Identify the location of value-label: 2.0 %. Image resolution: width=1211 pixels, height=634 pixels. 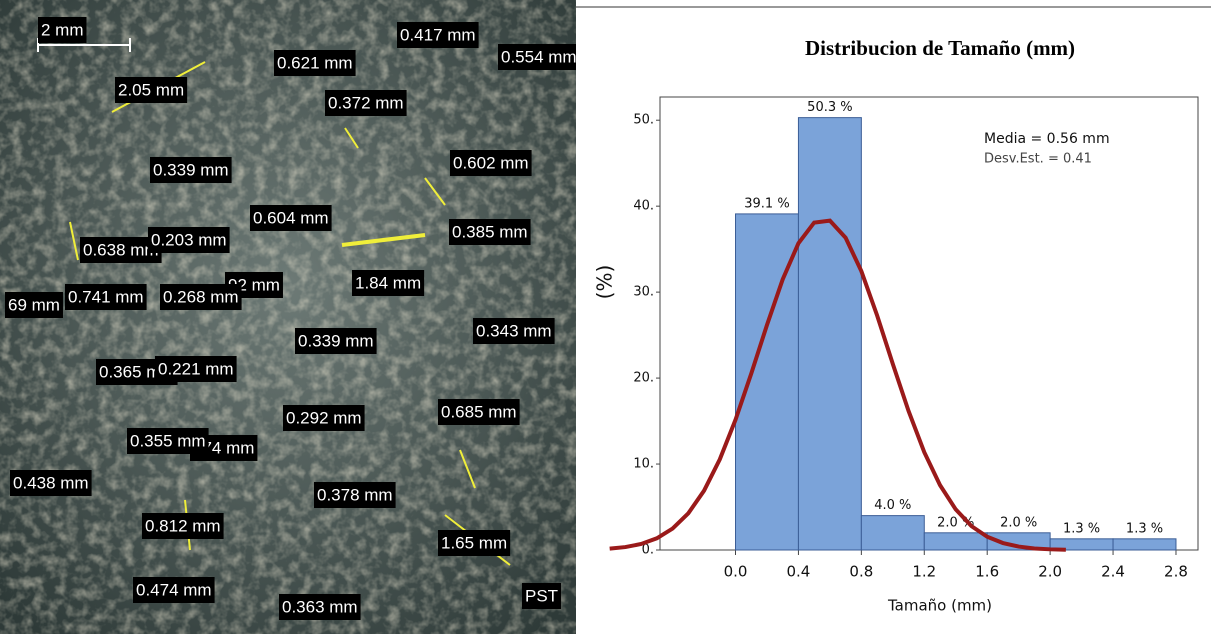
(1018, 522).